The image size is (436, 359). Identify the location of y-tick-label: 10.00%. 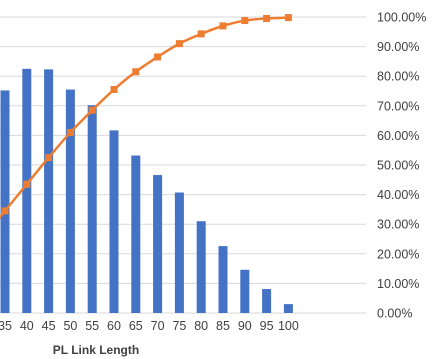
(398, 284).